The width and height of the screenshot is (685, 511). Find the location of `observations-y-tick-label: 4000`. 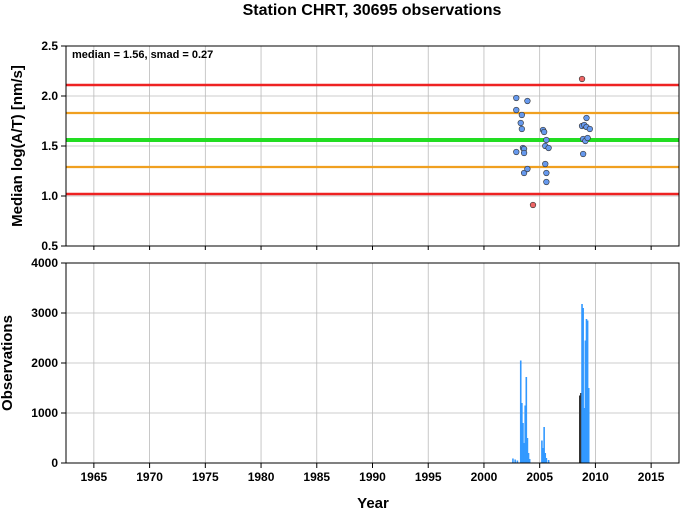

observations-y-tick-label: 4000 is located at coordinates (44, 263).